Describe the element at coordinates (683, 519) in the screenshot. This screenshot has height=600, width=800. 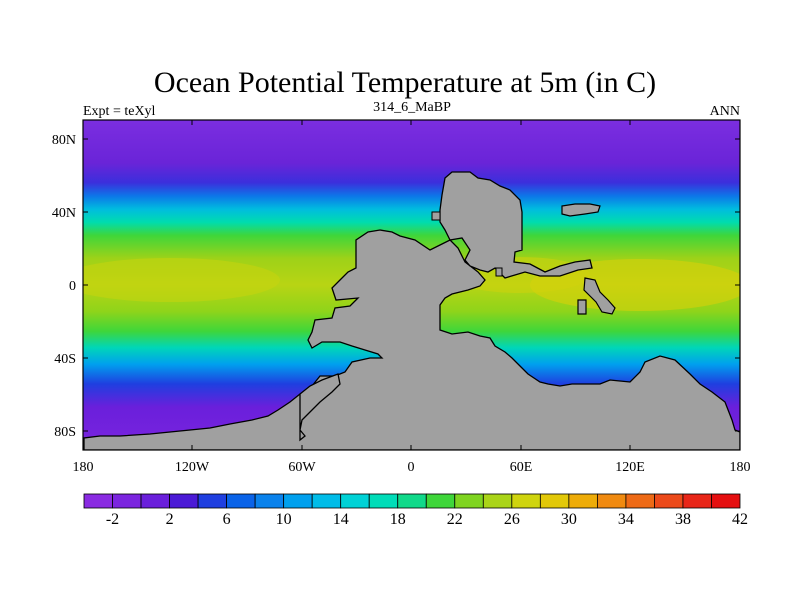
I see `colorbar-label: 38` at that location.